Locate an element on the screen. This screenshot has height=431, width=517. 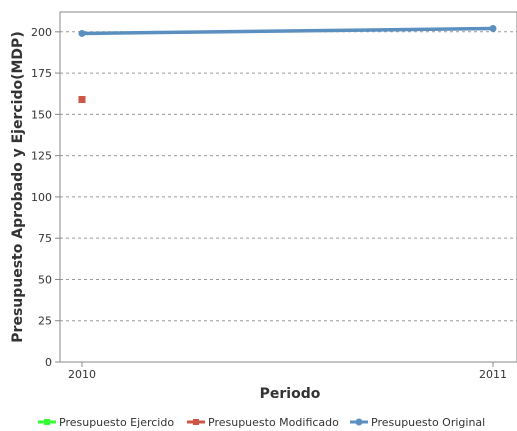
y-tick-label: 125 is located at coordinates (41, 156).